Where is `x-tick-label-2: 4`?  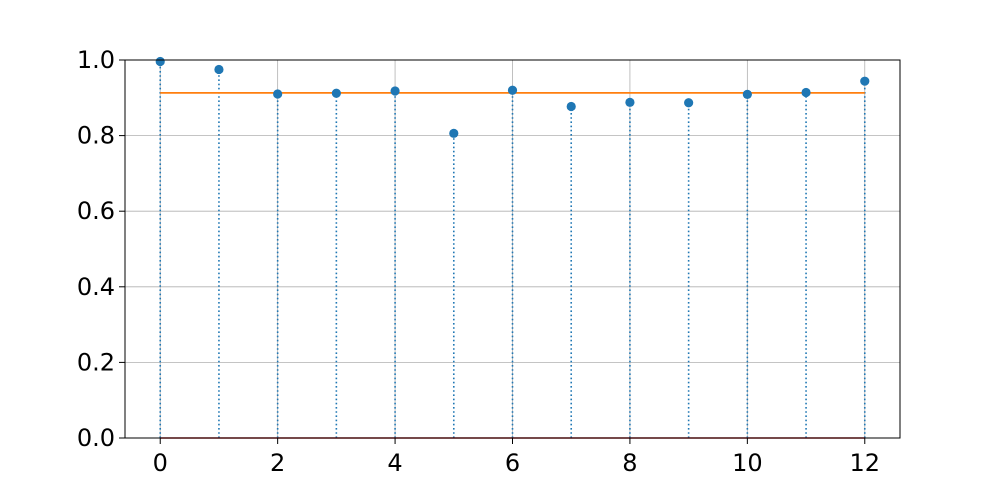
x-tick-label-2: 4 is located at coordinates (394, 463).